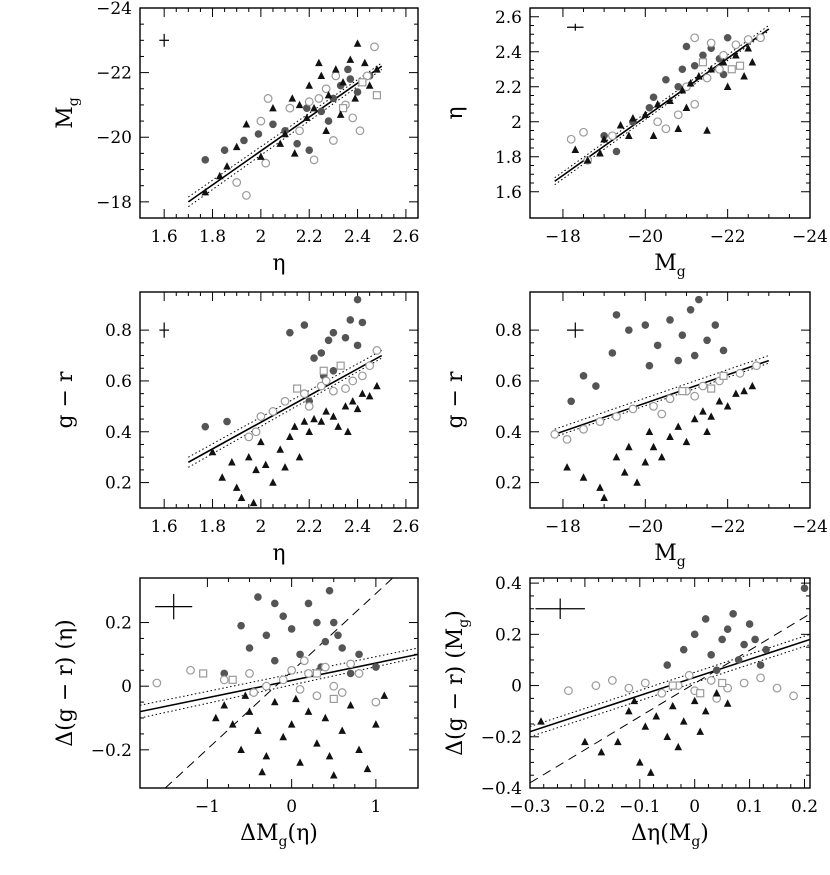 This screenshot has height=875, width=830. What do you see at coordinates (516, 123) in the screenshot?
I see `y-tick-label: 2` at bounding box center [516, 123].